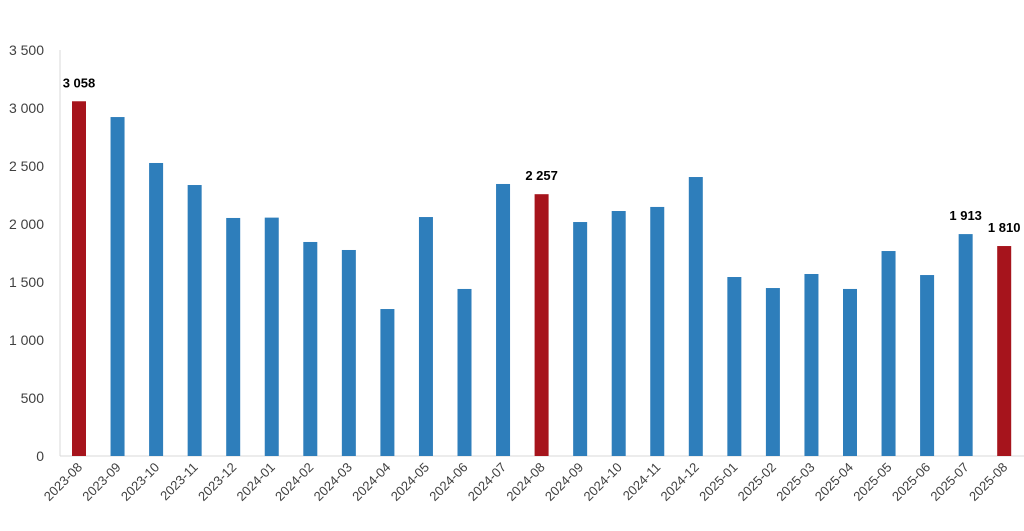  What do you see at coordinates (333, 482) in the screenshot?
I see `x-tick-label: 2024-03` at bounding box center [333, 482].